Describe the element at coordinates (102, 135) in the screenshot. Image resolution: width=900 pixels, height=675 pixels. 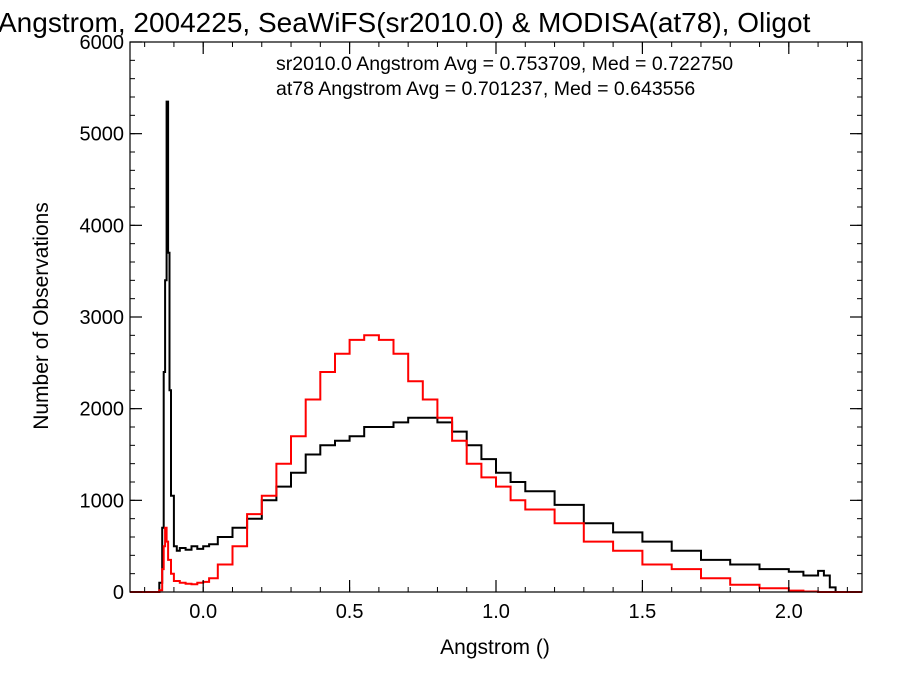
I see `y-tick-label: 5000` at that location.